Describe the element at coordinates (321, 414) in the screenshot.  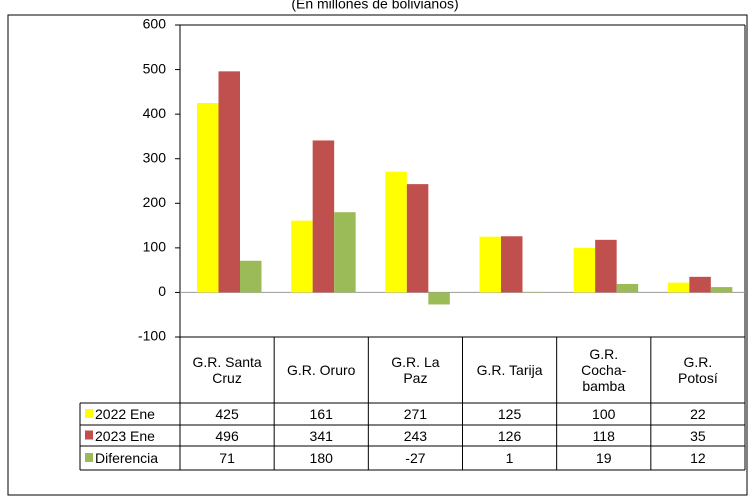
I see `table-value: 161` at that location.